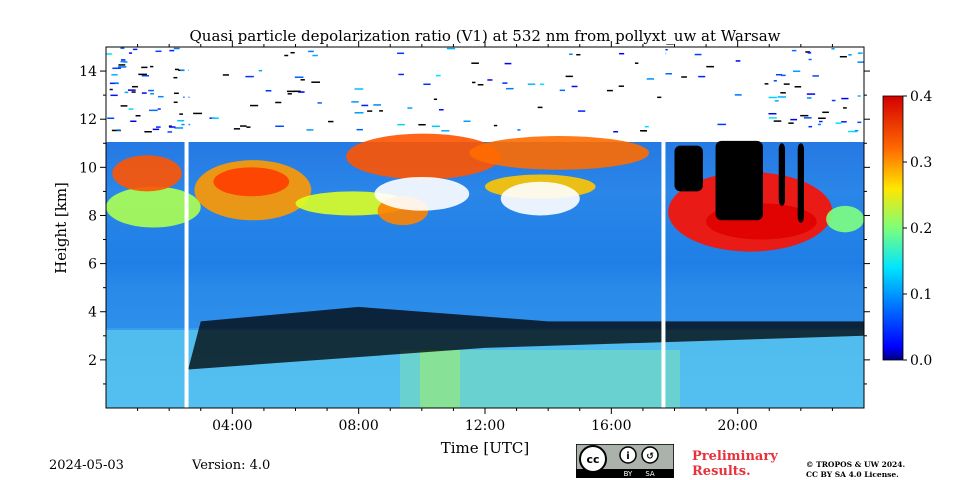 The image size is (960, 480). Describe the element at coordinates (92, 265) in the screenshot. I see `y-tick-label: 6` at that location.